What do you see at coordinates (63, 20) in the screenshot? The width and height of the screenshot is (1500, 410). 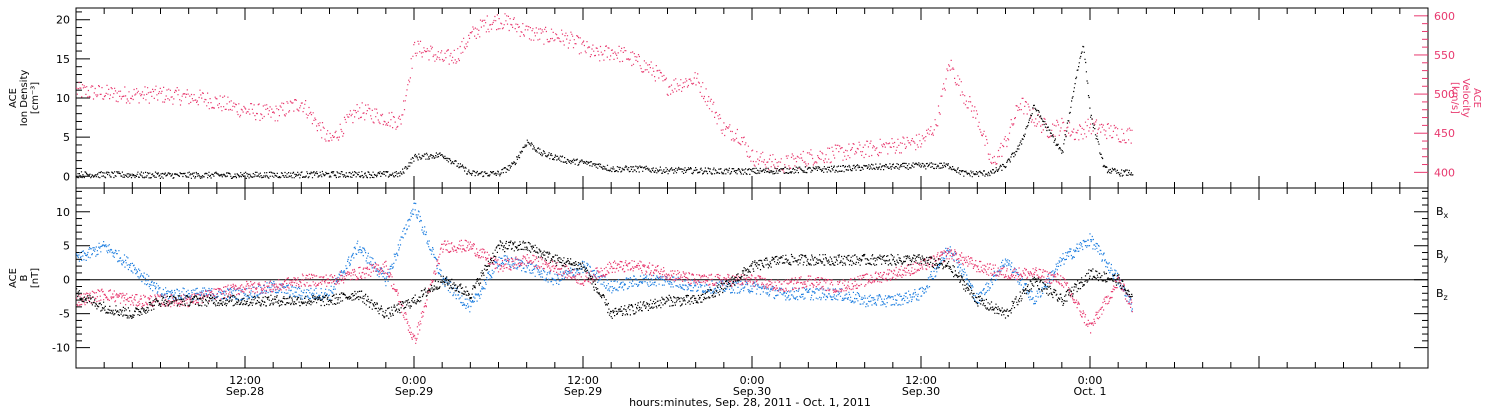 I see `y-tick-label: 20` at bounding box center [63, 20].